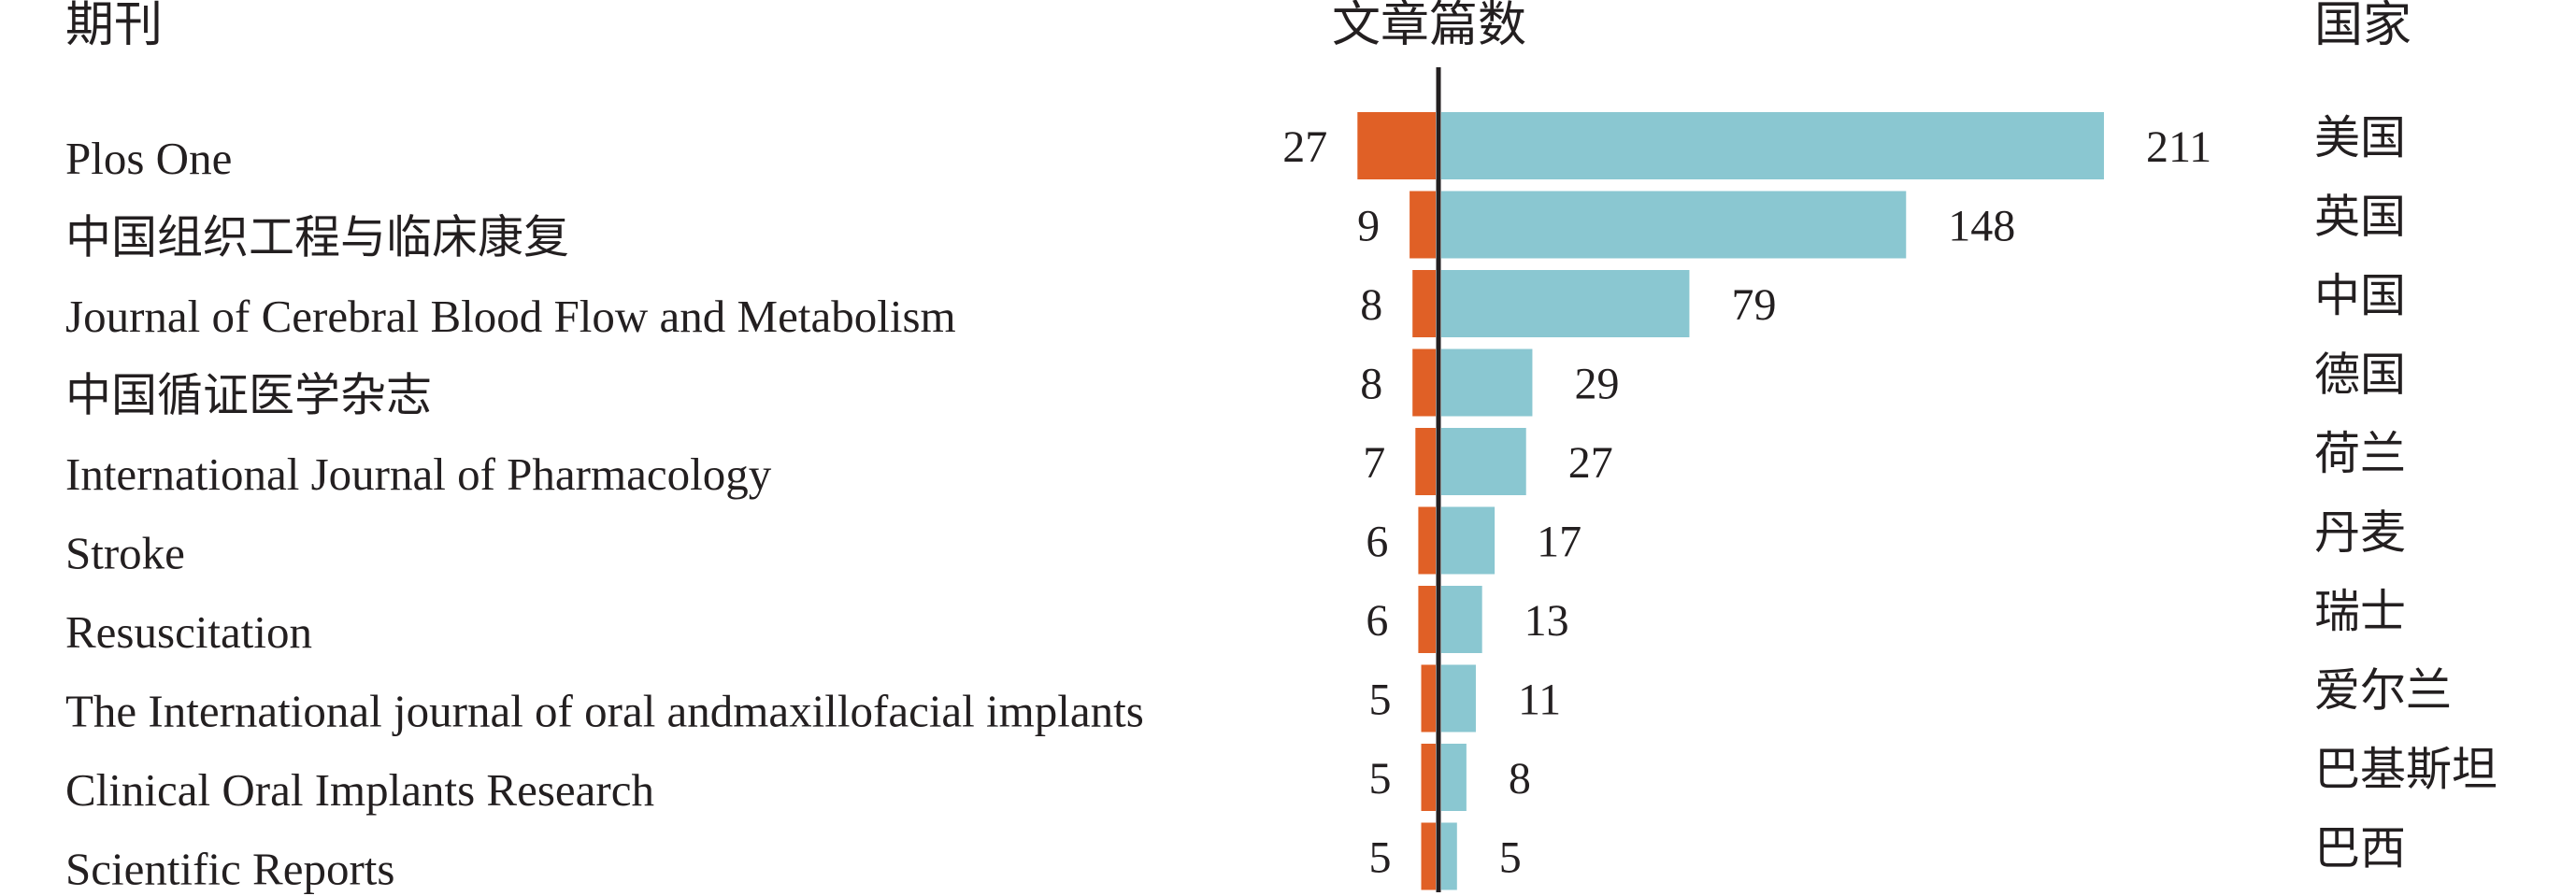 Image resolution: width=2576 pixels, height=896 pixels. I want to click on count-column-header: 文章篇数, so click(1429, 26).